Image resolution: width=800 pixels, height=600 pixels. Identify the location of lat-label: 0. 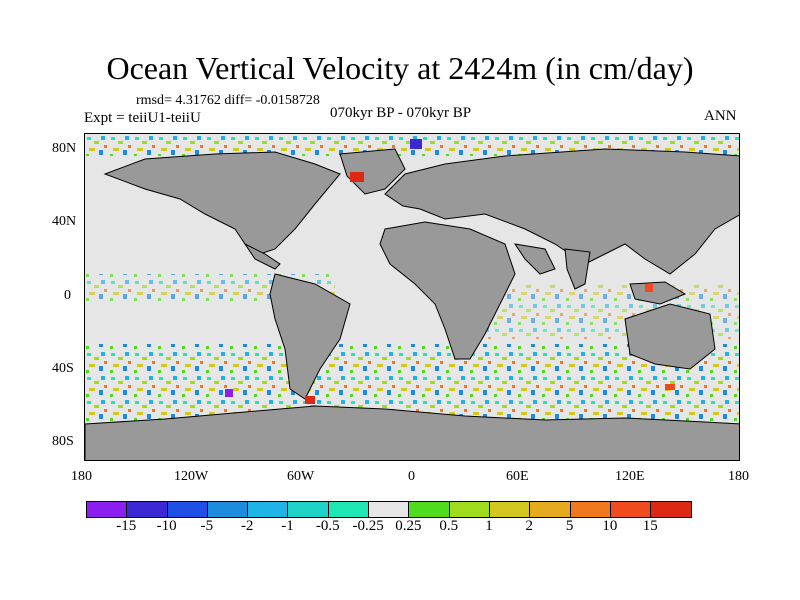
(67, 295).